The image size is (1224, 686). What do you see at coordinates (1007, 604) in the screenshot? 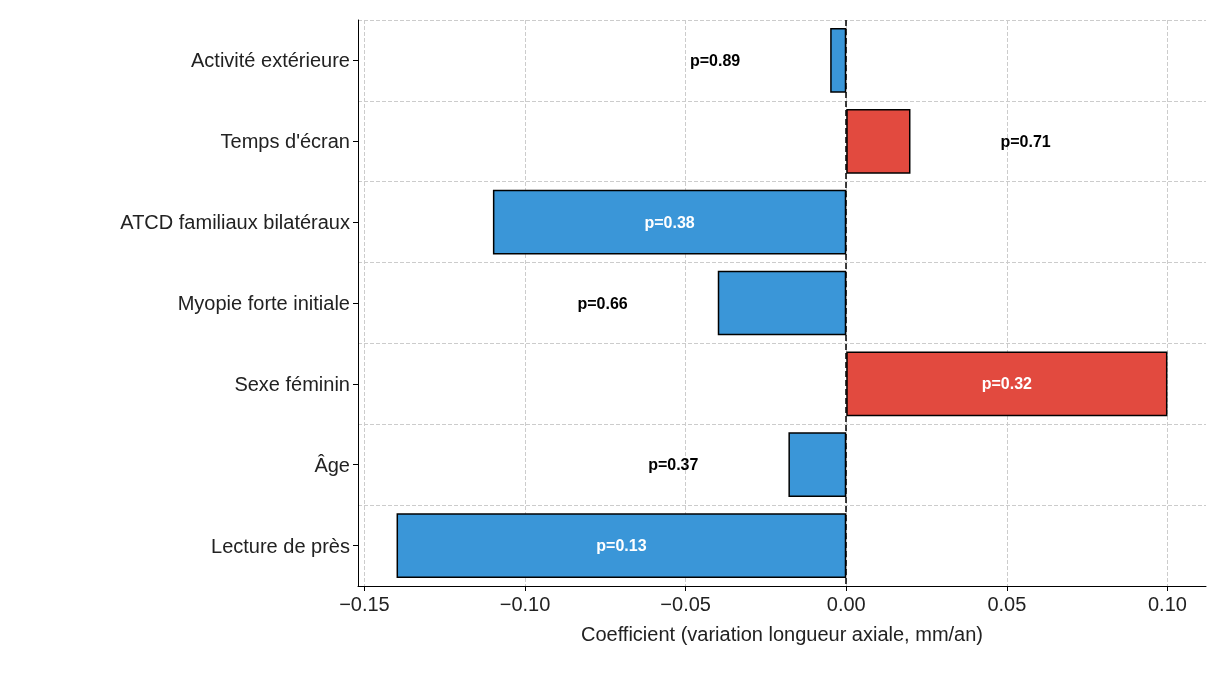
I see `x-tick-label: 0.05` at bounding box center [1007, 604].